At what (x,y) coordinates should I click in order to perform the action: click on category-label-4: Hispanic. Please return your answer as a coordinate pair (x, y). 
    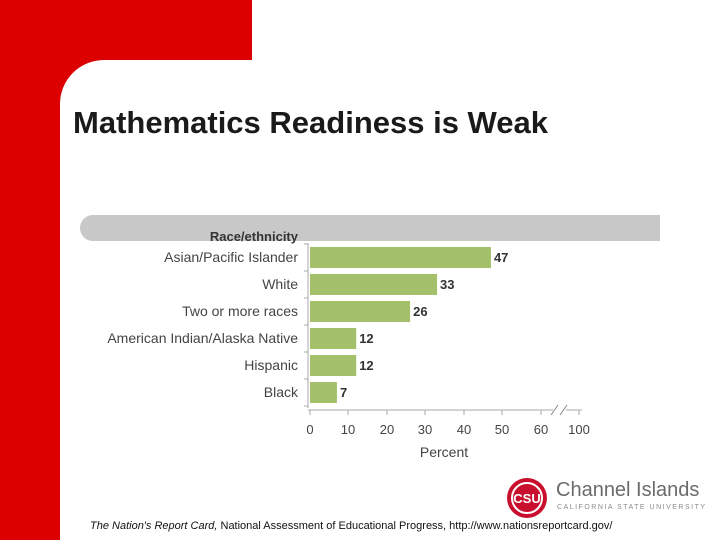
    Looking at the image, I should click on (271, 365).